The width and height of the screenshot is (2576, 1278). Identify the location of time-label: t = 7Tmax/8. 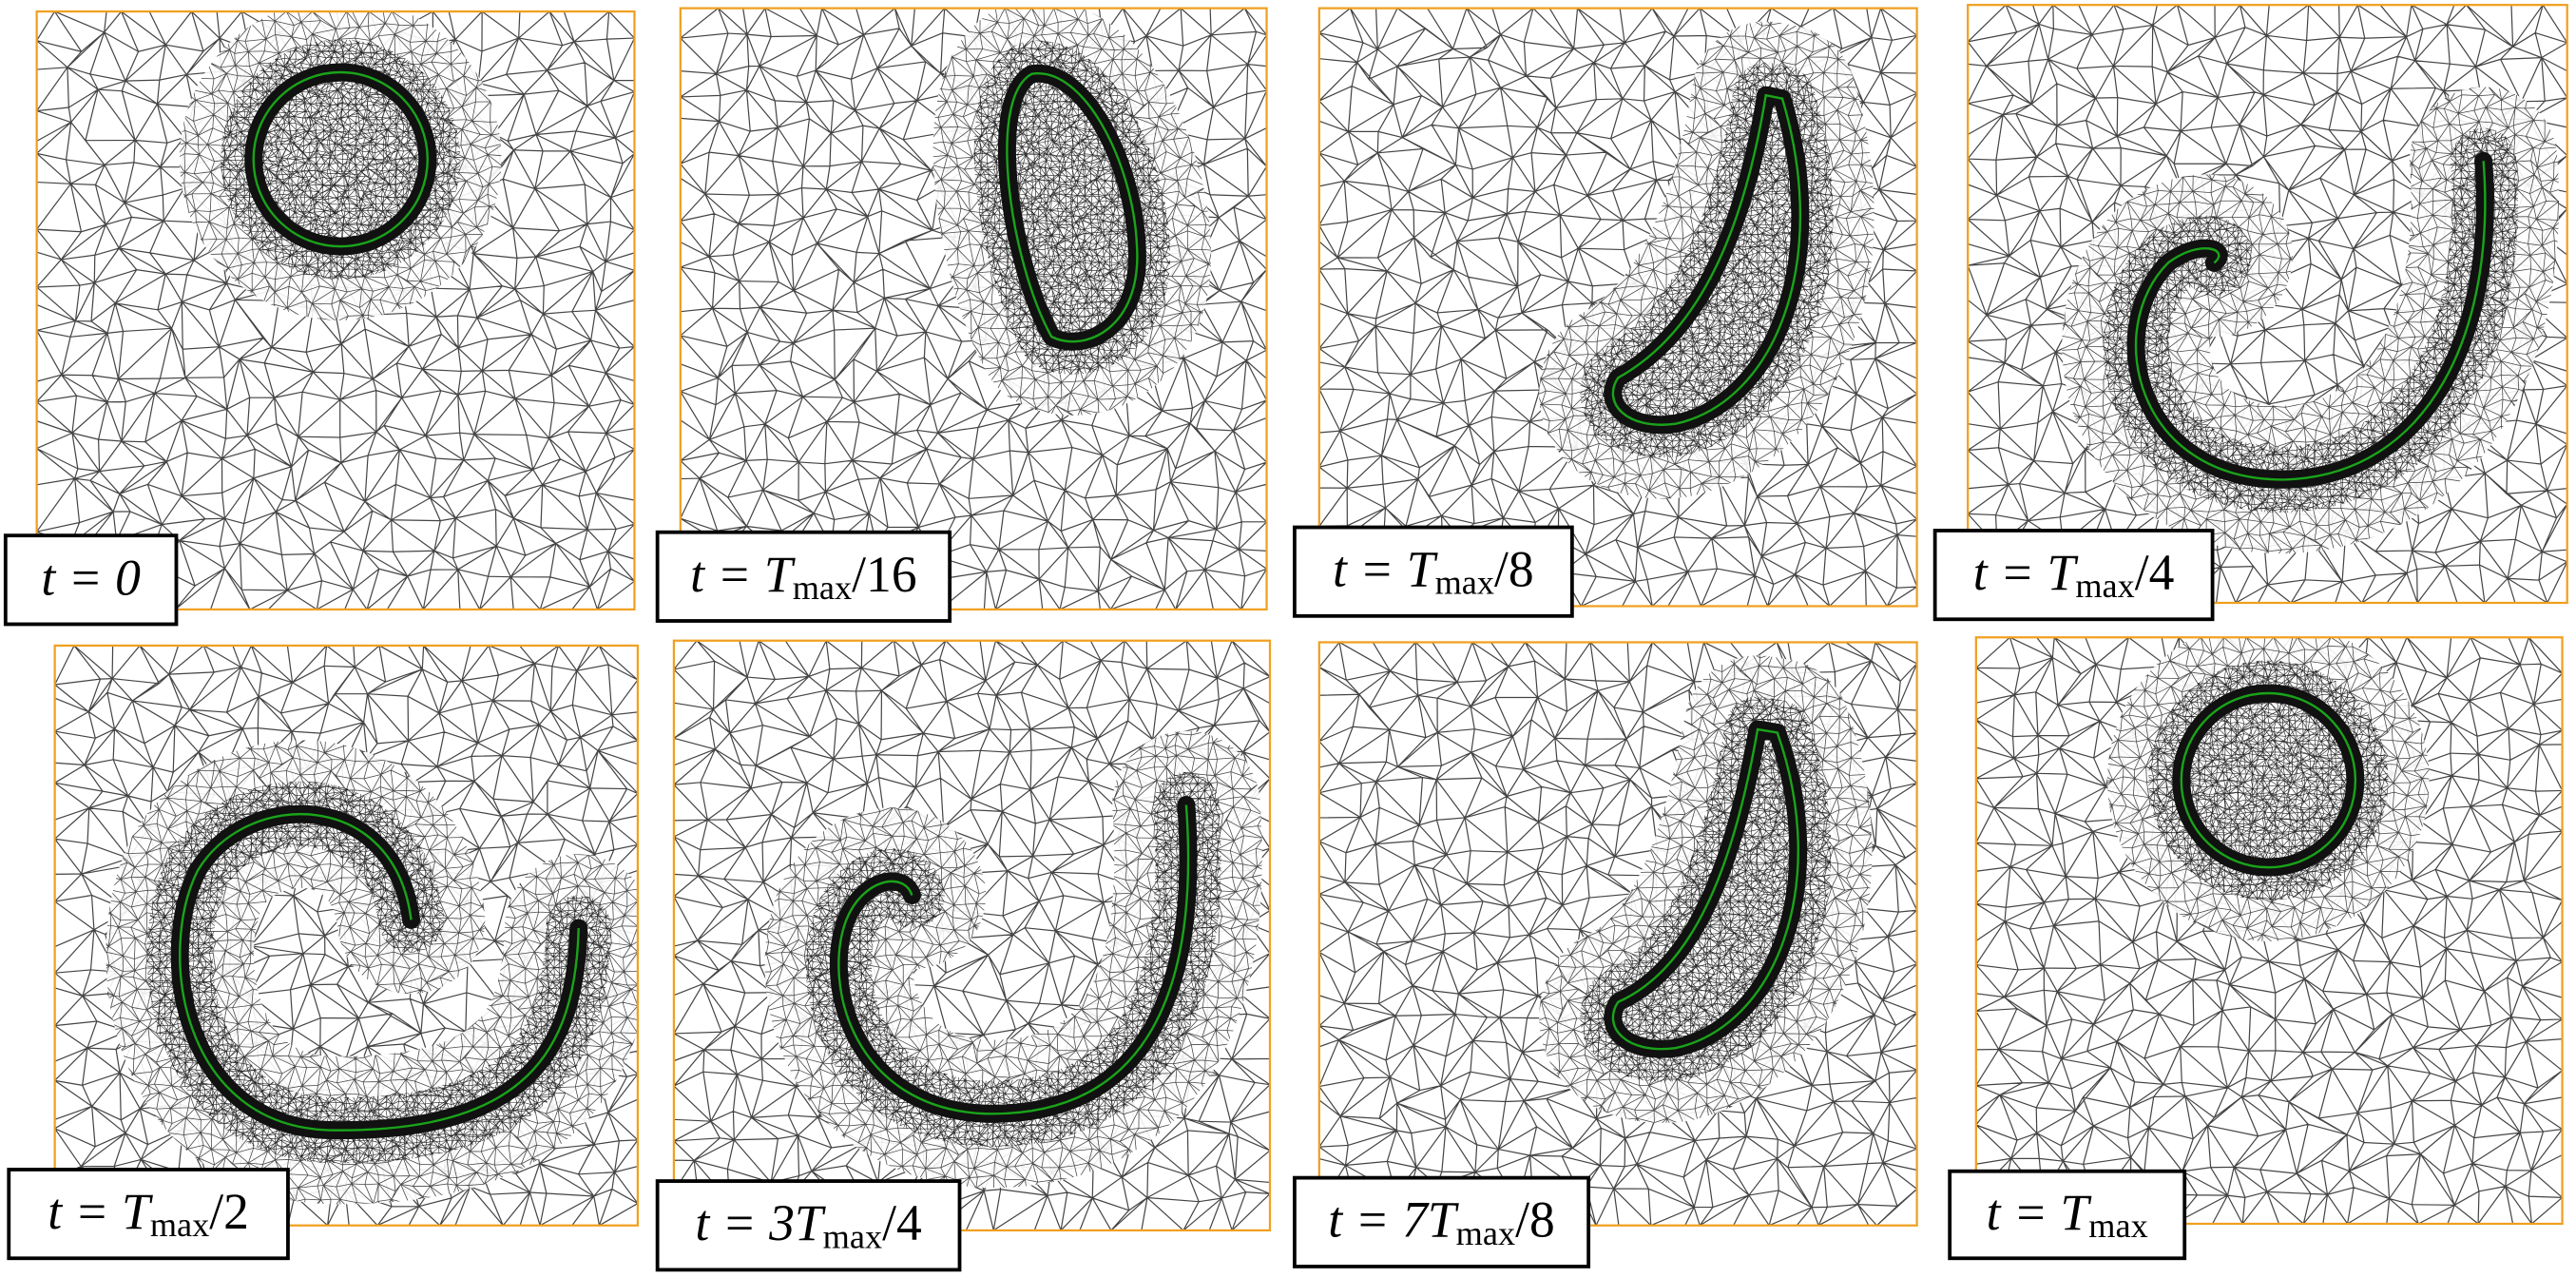
(1441, 1221).